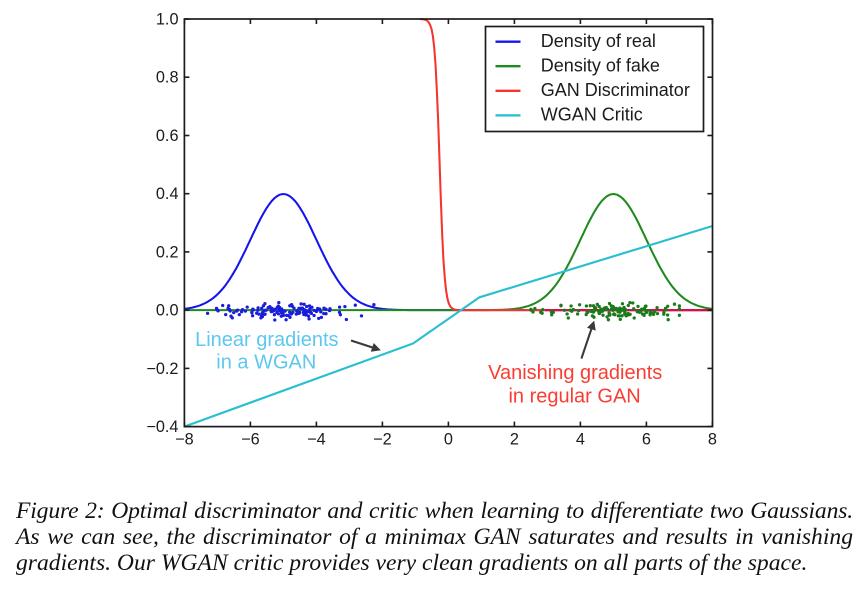 The height and width of the screenshot is (590, 867). I want to click on svg-text: 2, so click(514, 440).